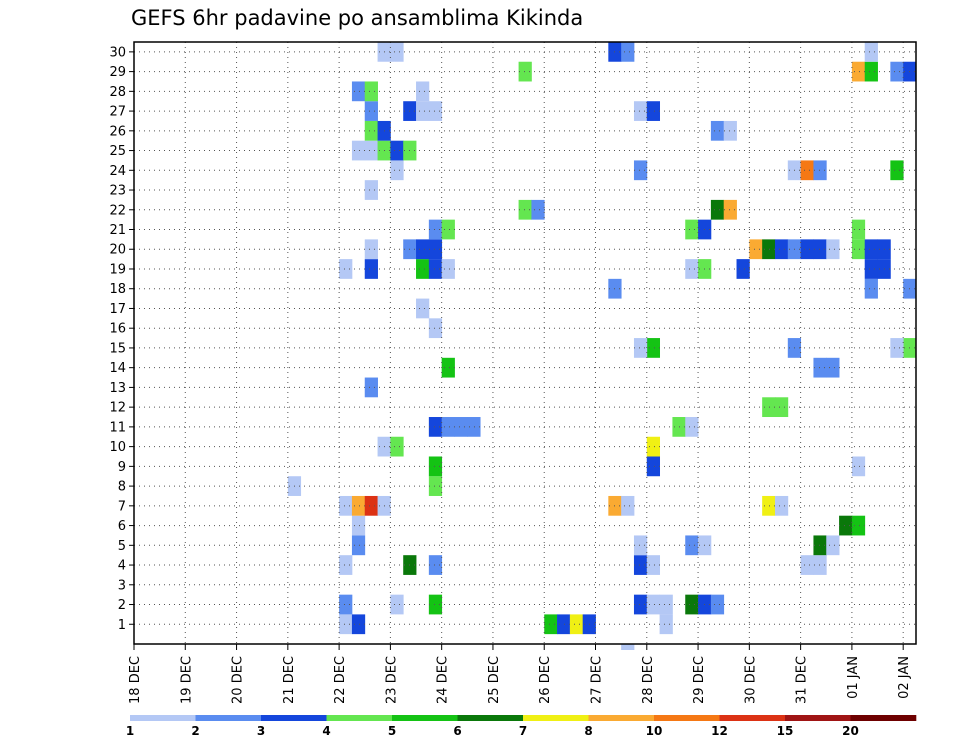  Describe the element at coordinates (117, 112) in the screenshot. I see `y-tick-label: 27` at that location.